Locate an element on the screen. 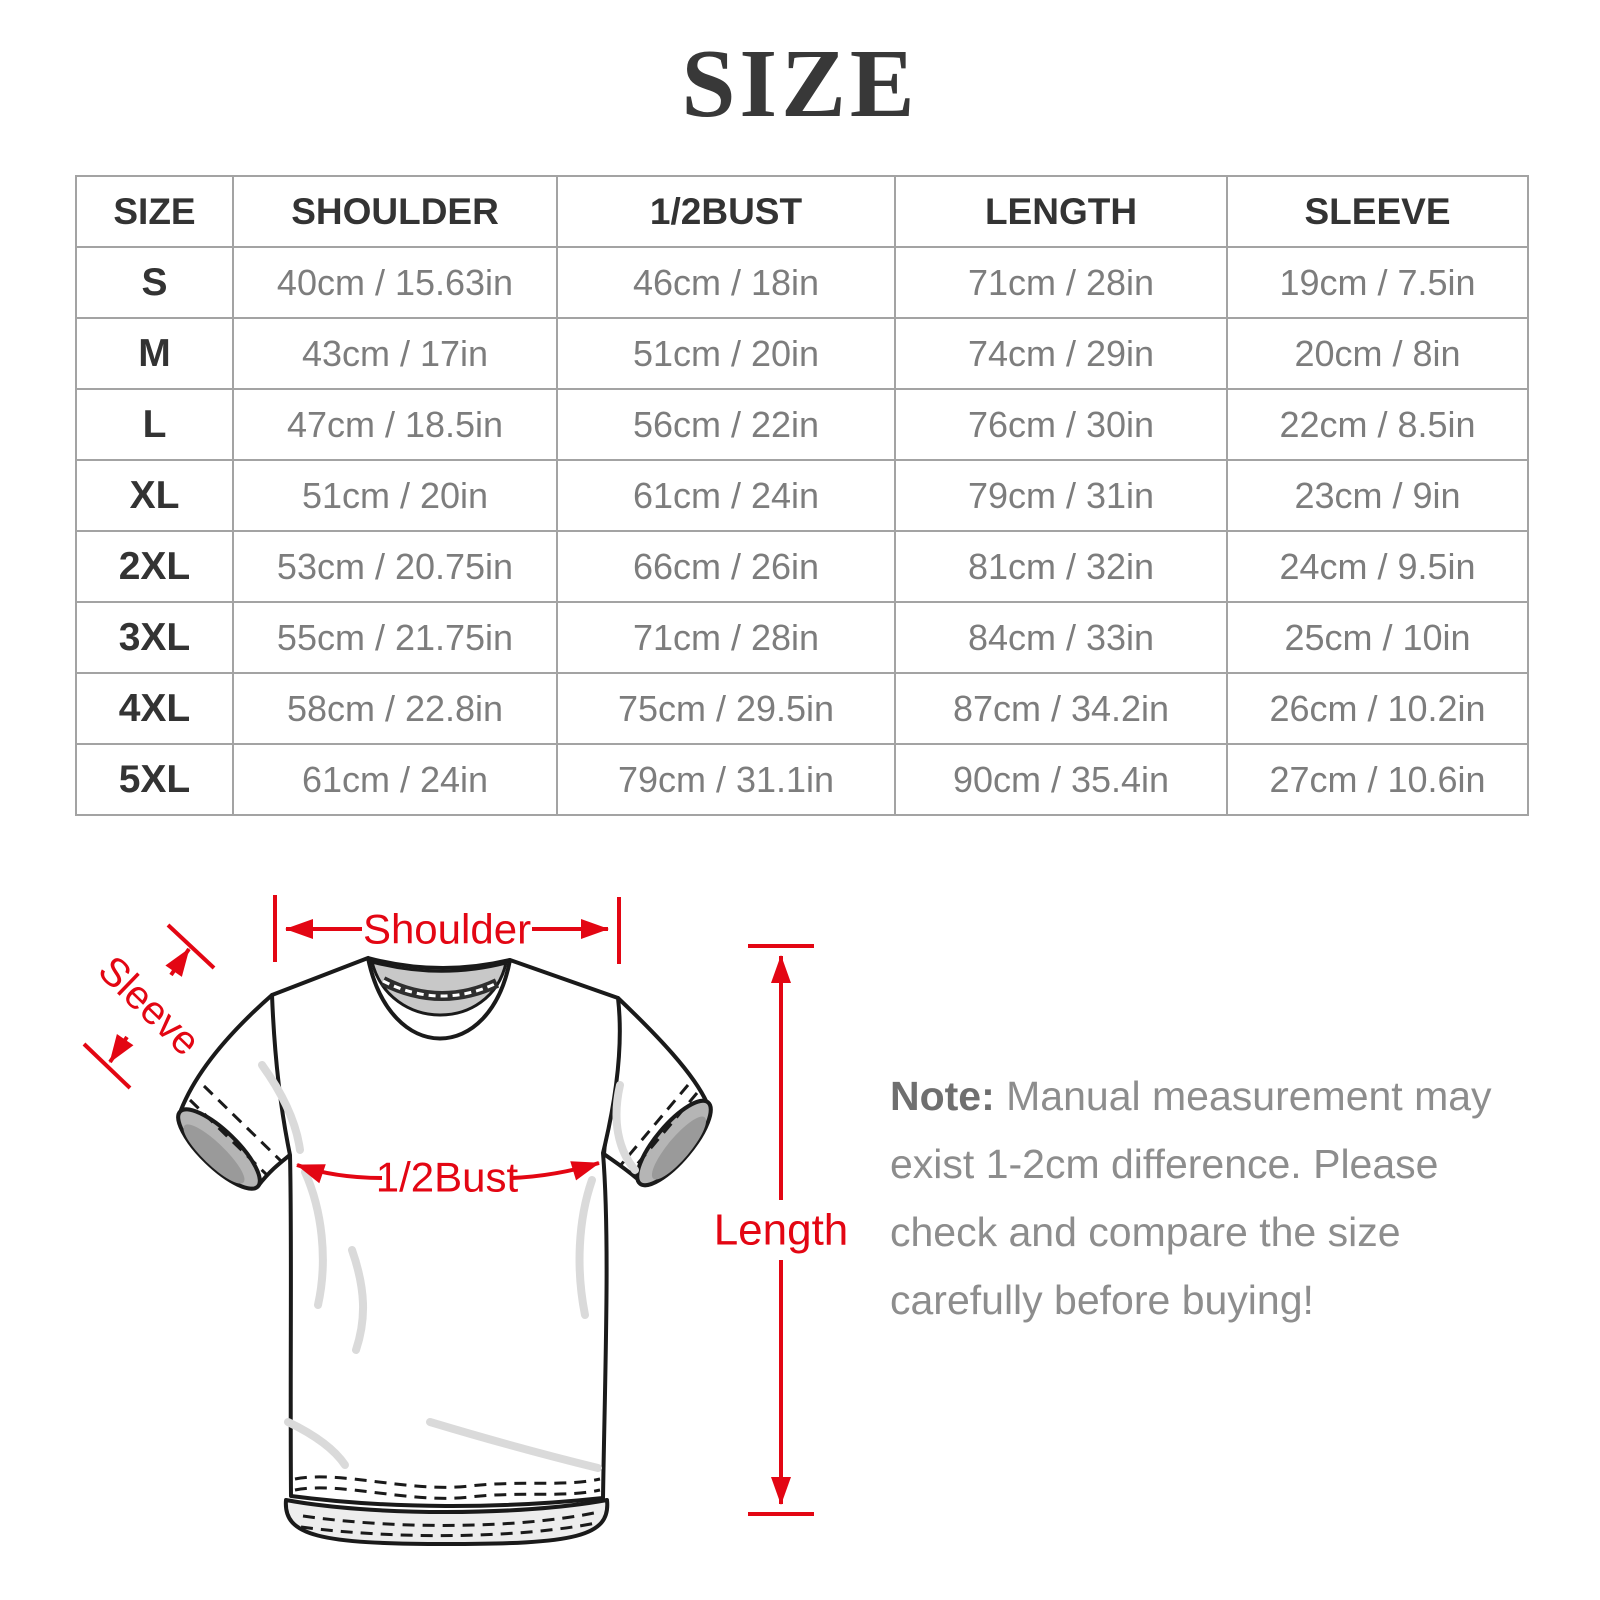  value-cell: 87cm / 34.2in is located at coordinates (1061, 708).